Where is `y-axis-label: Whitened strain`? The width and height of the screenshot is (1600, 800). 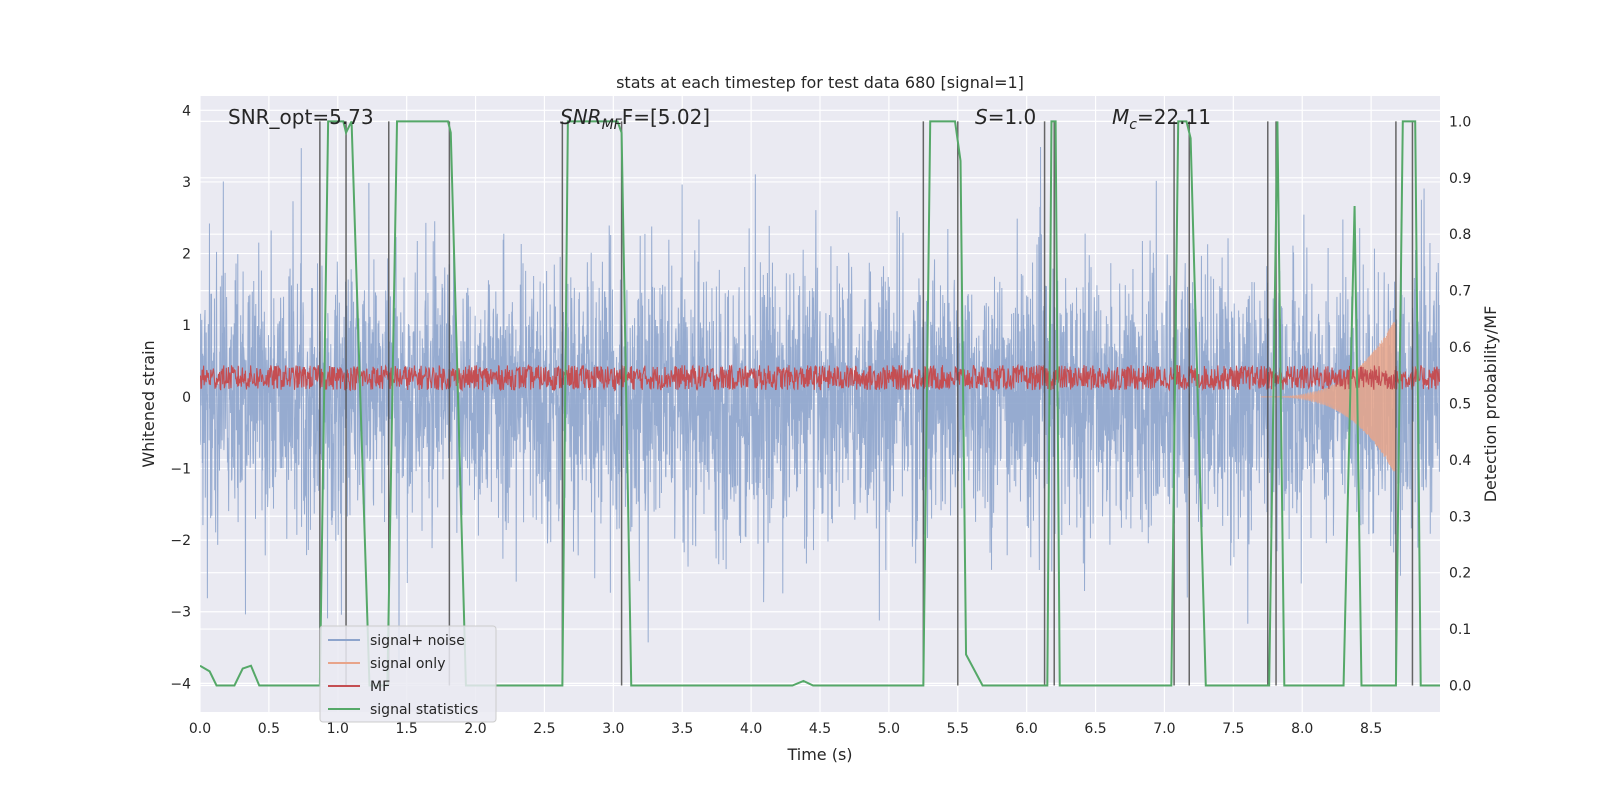 y-axis-label: Whitened strain is located at coordinates (148, 403).